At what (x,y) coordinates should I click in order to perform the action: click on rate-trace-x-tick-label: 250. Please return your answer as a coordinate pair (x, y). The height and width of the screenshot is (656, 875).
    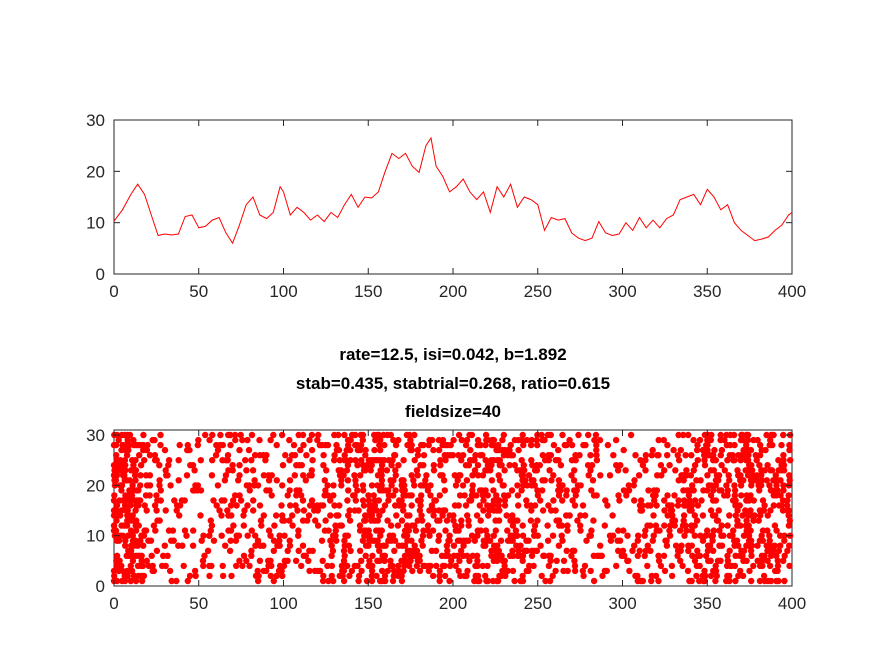
    Looking at the image, I should click on (538, 291).